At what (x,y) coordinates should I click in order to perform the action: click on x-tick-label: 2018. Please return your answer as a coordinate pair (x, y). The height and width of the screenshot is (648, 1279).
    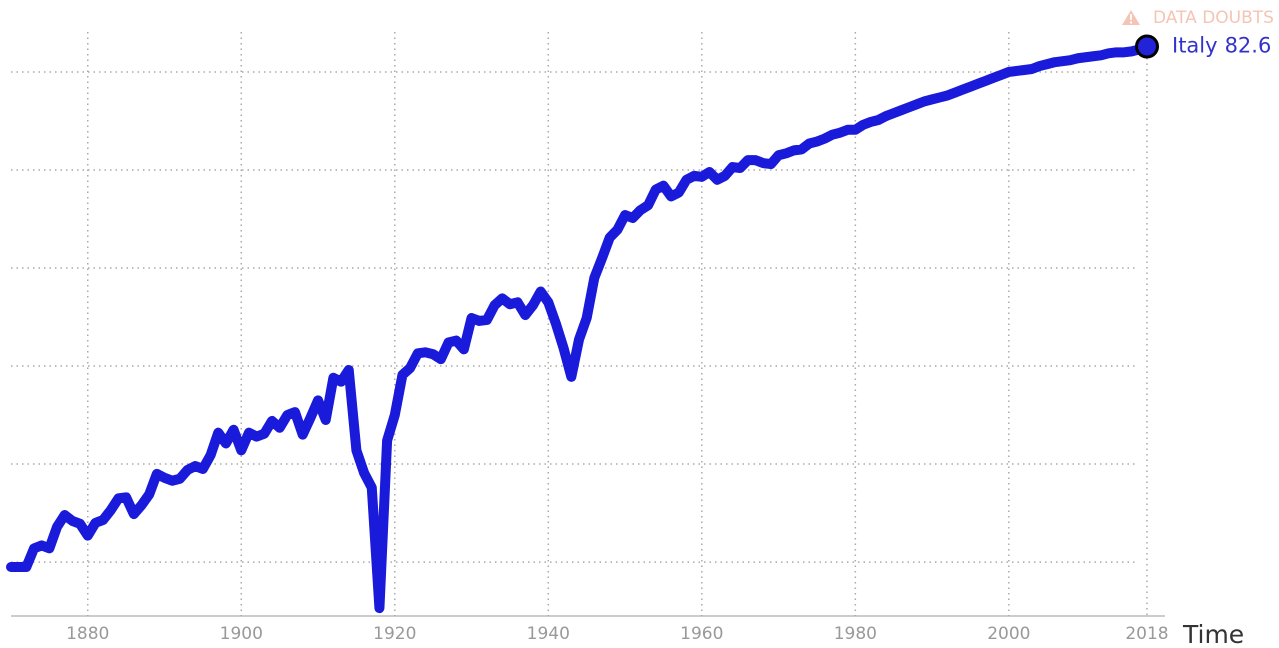
    Looking at the image, I should click on (1146, 634).